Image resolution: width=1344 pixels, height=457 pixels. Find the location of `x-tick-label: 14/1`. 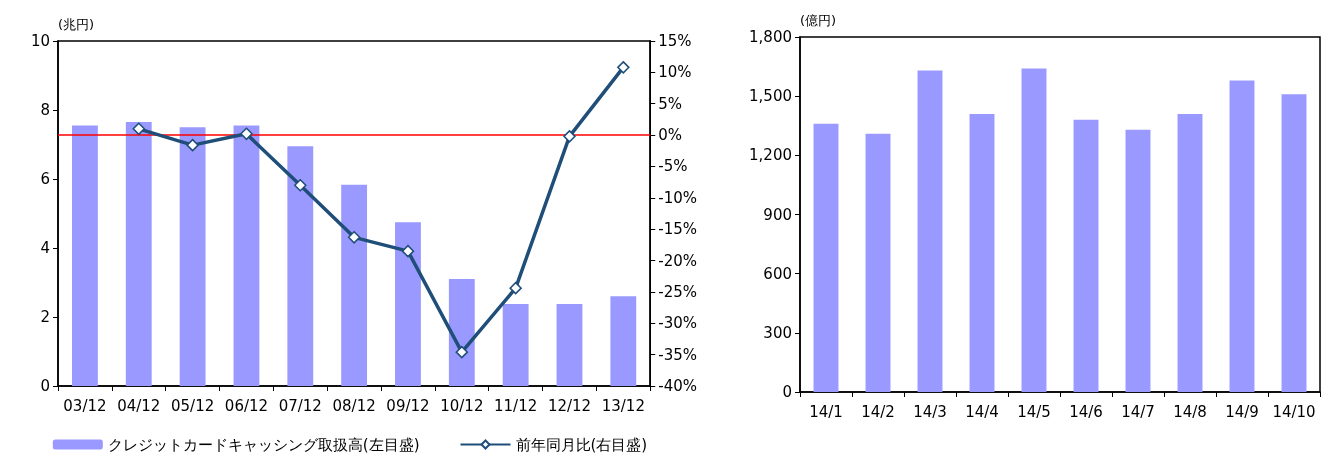

x-tick-label: 14/1 is located at coordinates (826, 411).